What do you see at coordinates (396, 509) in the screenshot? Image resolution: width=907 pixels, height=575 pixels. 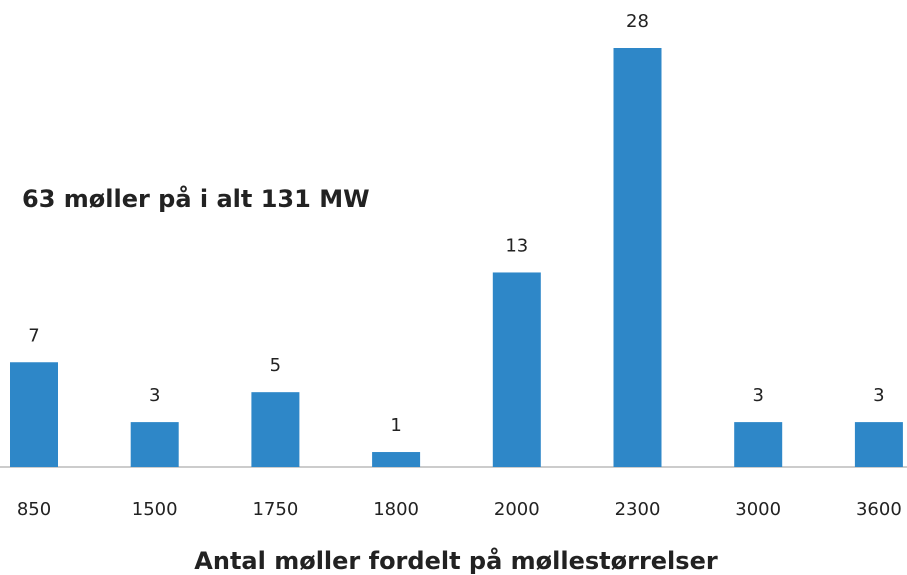 I see `x-tick-label: 1800` at bounding box center [396, 509].